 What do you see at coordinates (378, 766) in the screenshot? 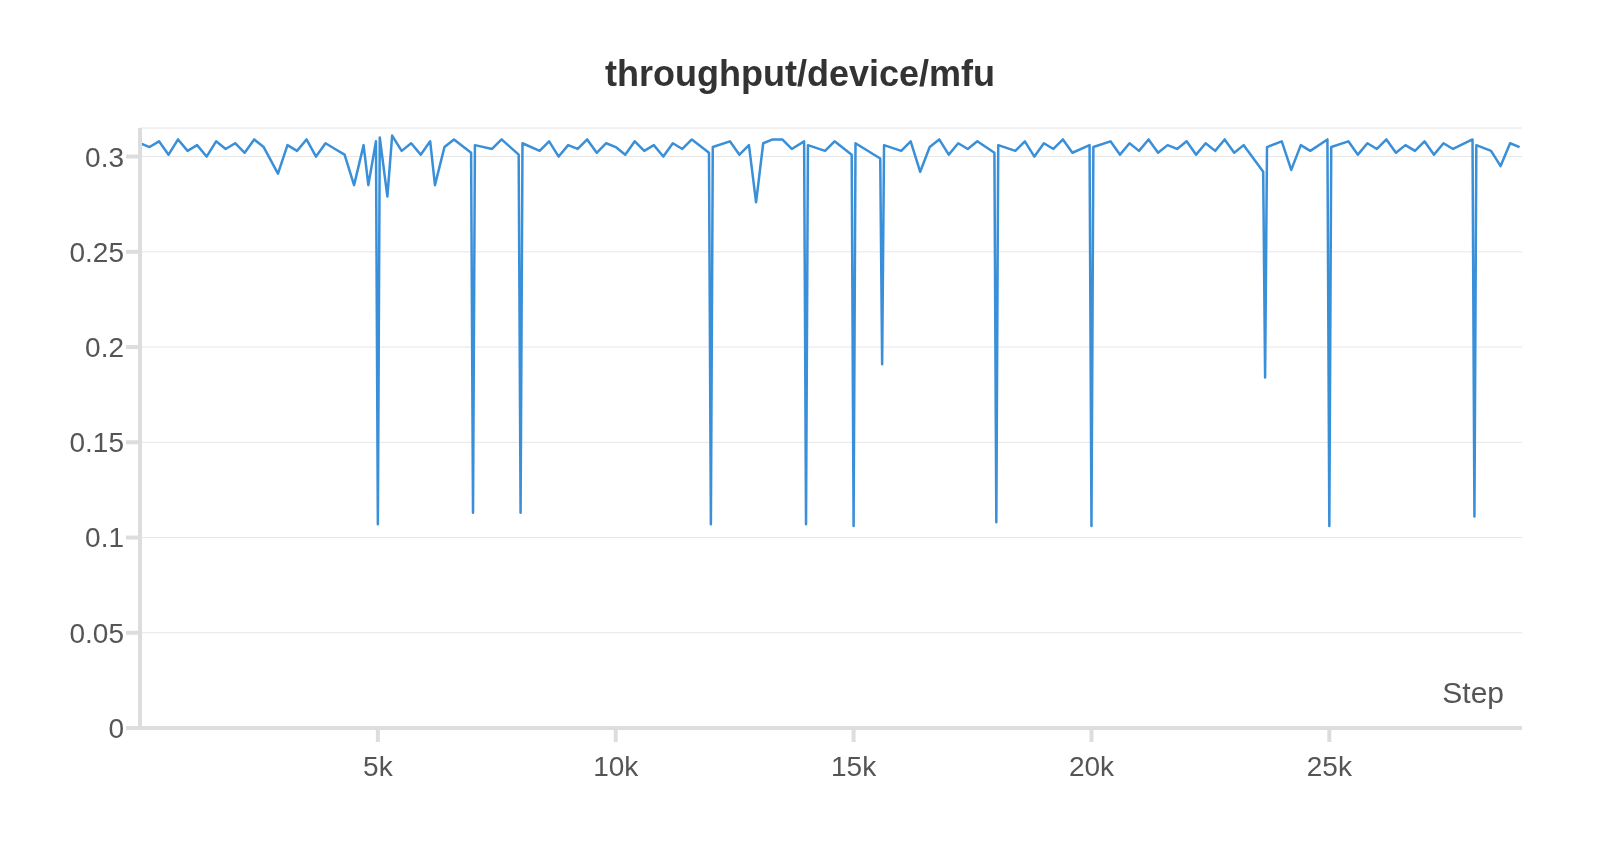
I see `x-tick-label: 5k` at bounding box center [378, 766].